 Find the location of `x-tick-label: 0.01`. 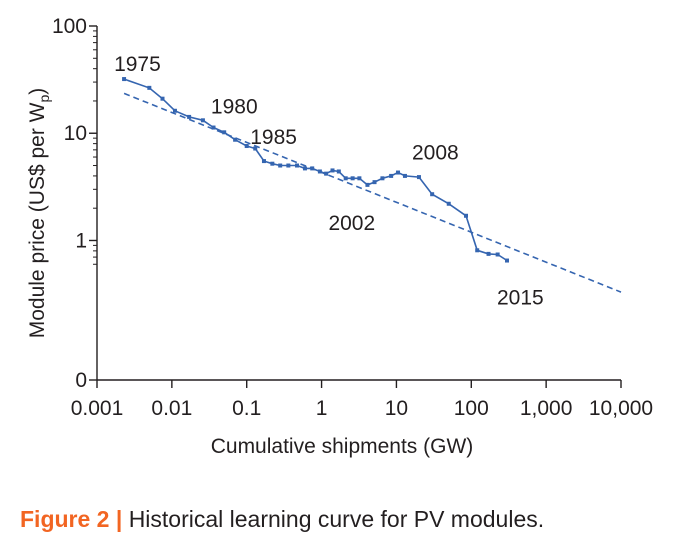

x-tick-label: 0.01 is located at coordinates (171, 408).